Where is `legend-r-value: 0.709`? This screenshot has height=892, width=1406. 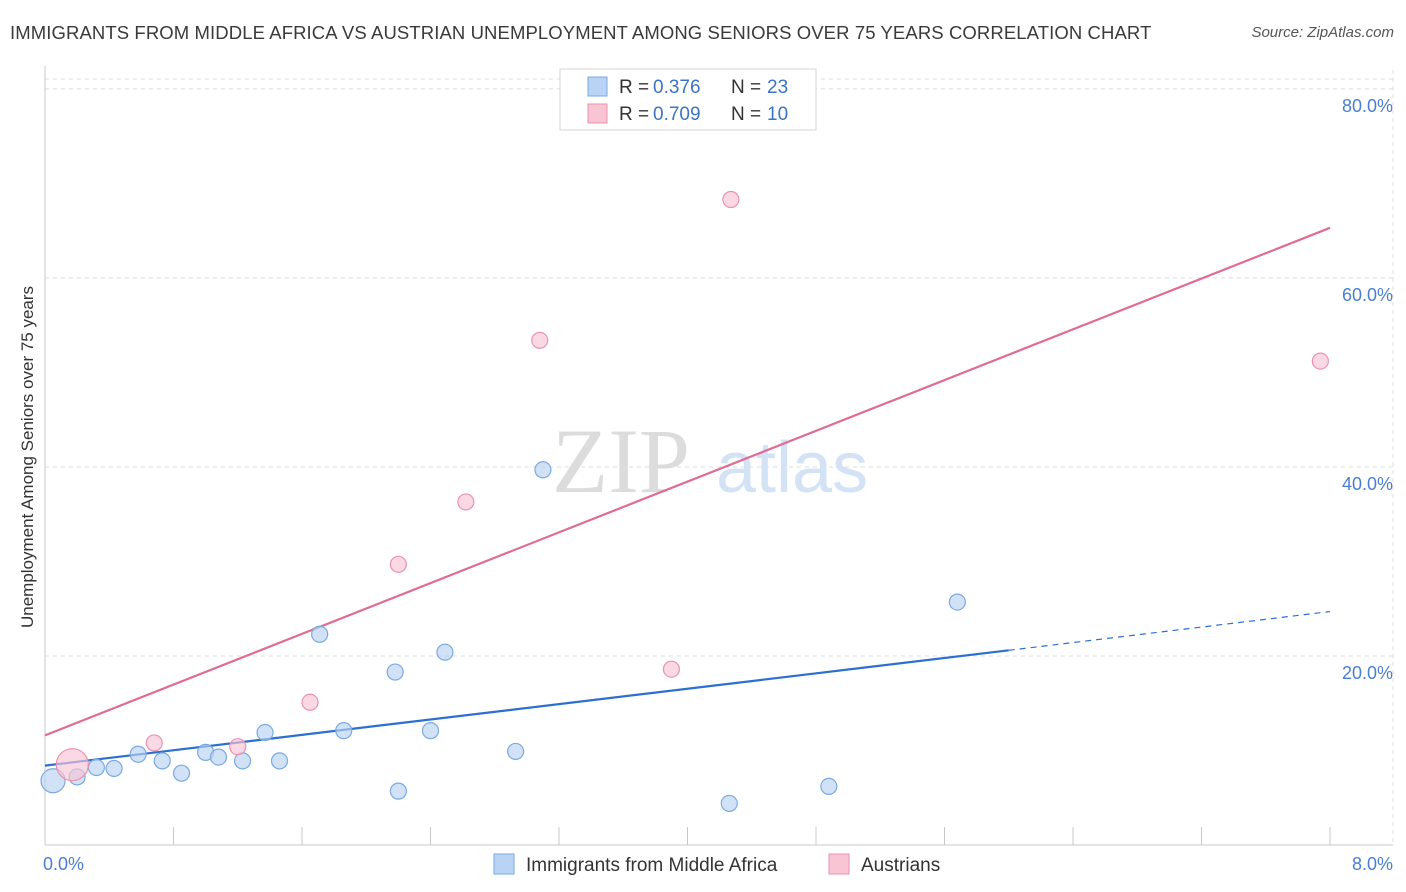 legend-r-value: 0.709 is located at coordinates (677, 114).